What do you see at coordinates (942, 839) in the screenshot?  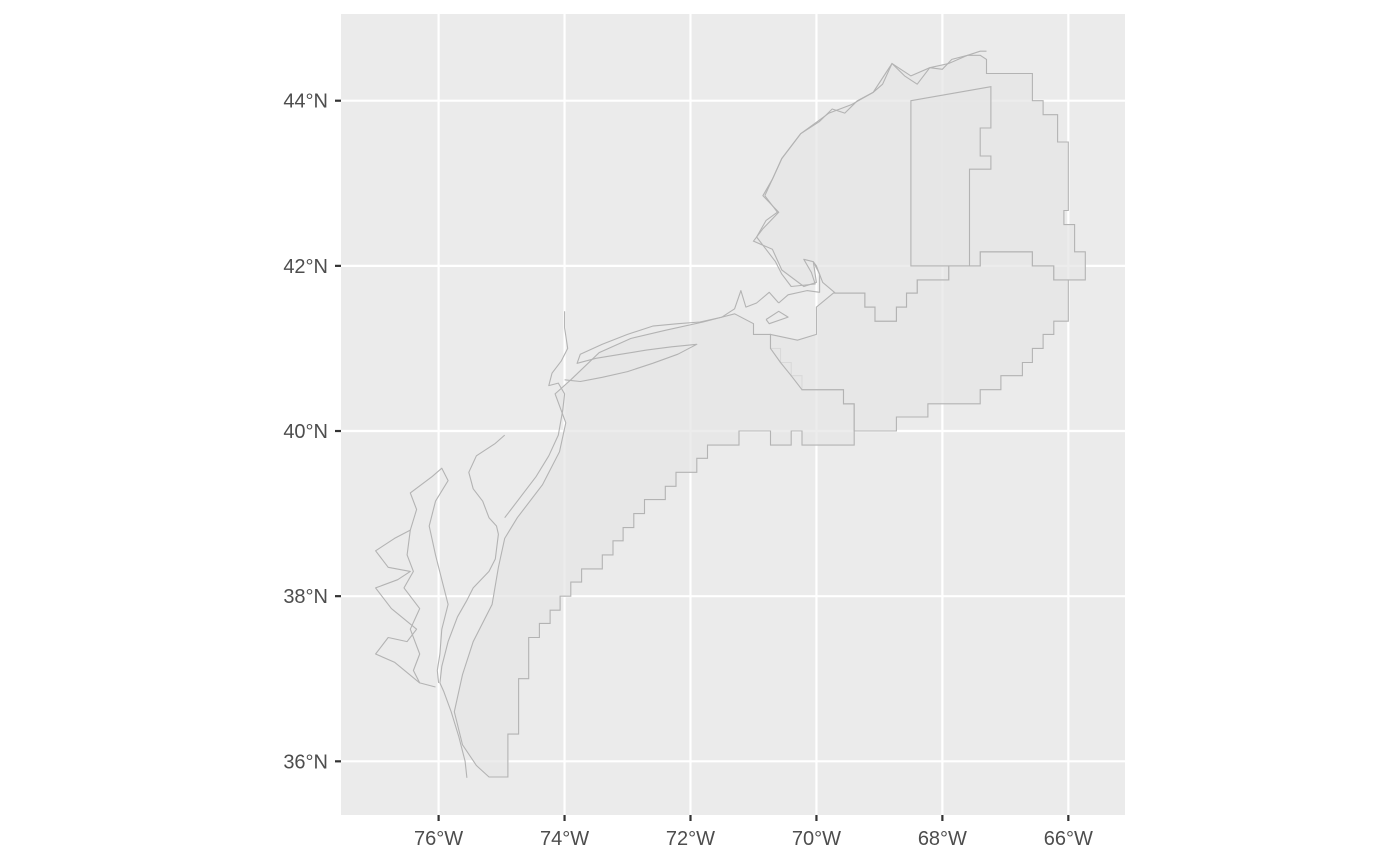 I see `x-tick-label: 68°W` at bounding box center [942, 839].